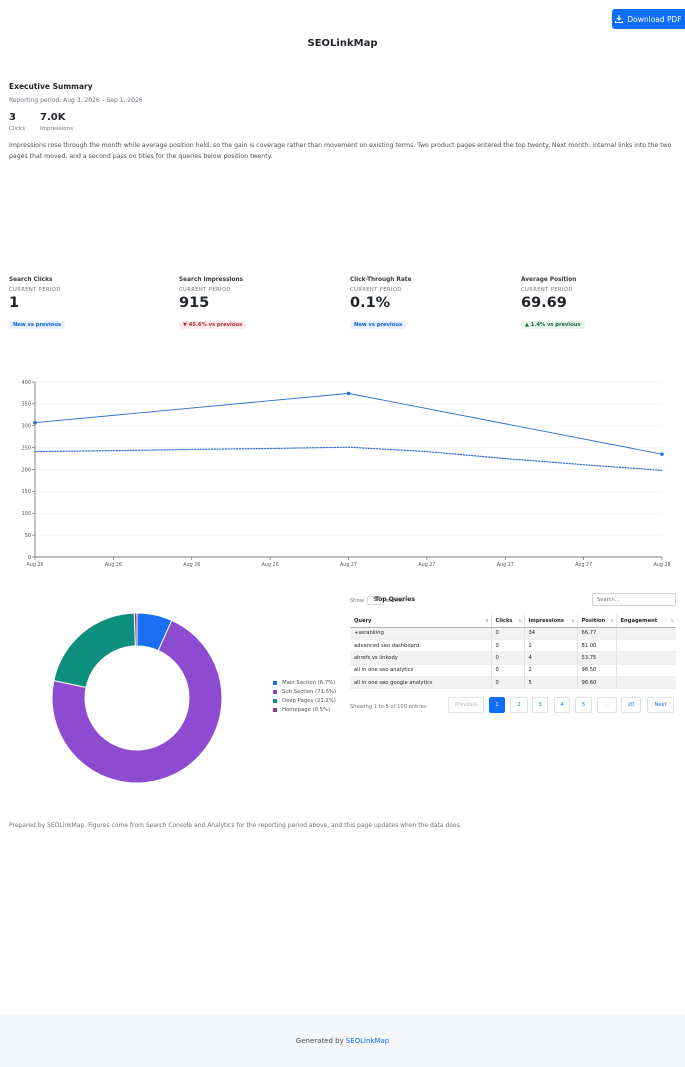 Image resolution: width=685 pixels, height=1067 pixels. I want to click on legend-label: Sub Section (71.5%), so click(309, 691).